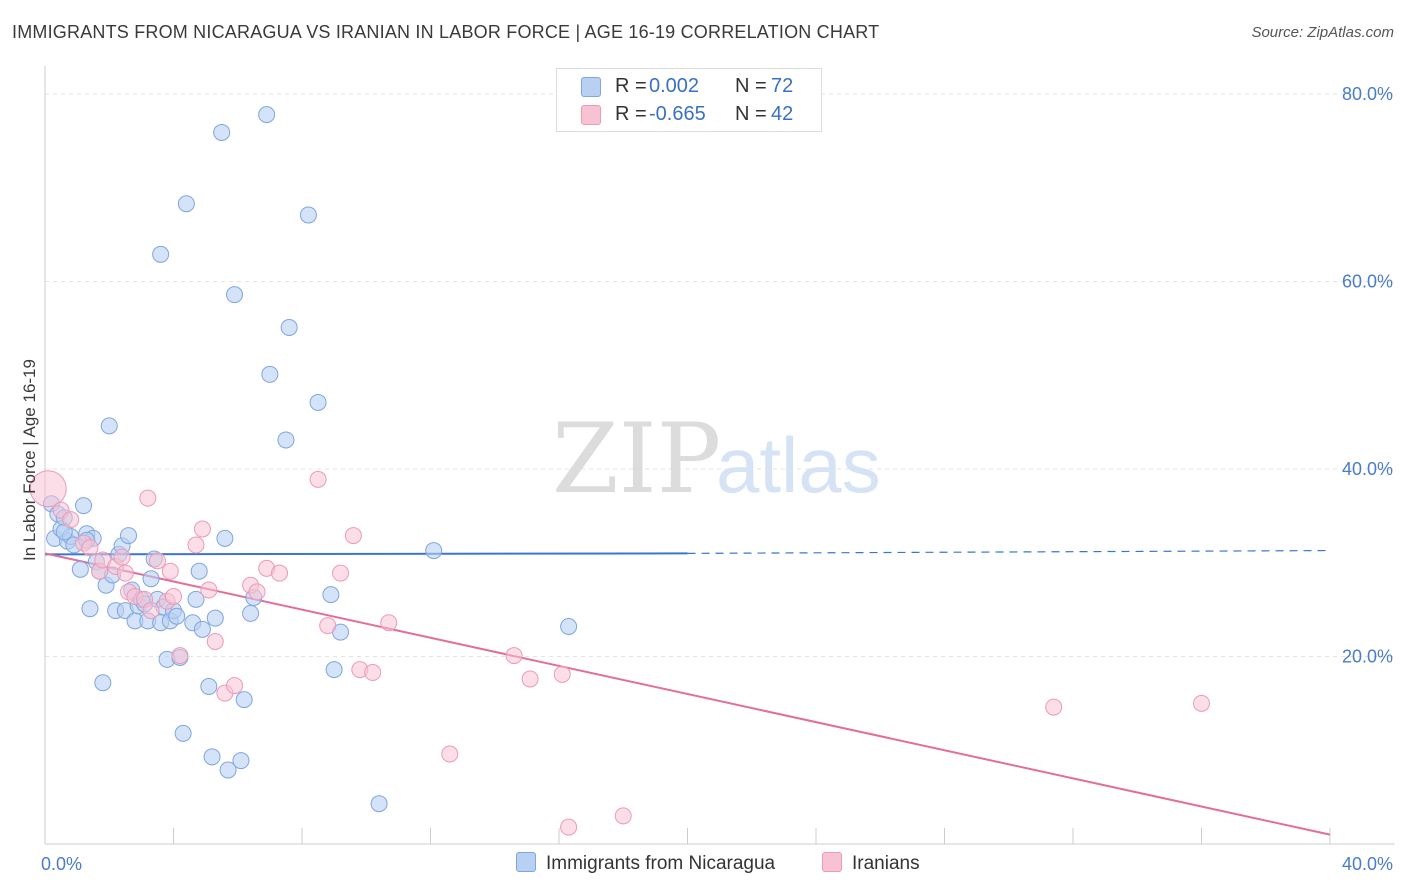 This screenshot has width=1406, height=892. Describe the element at coordinates (29, 460) in the screenshot. I see `y-axis-label: In Labor Force | Age 16-19` at that location.